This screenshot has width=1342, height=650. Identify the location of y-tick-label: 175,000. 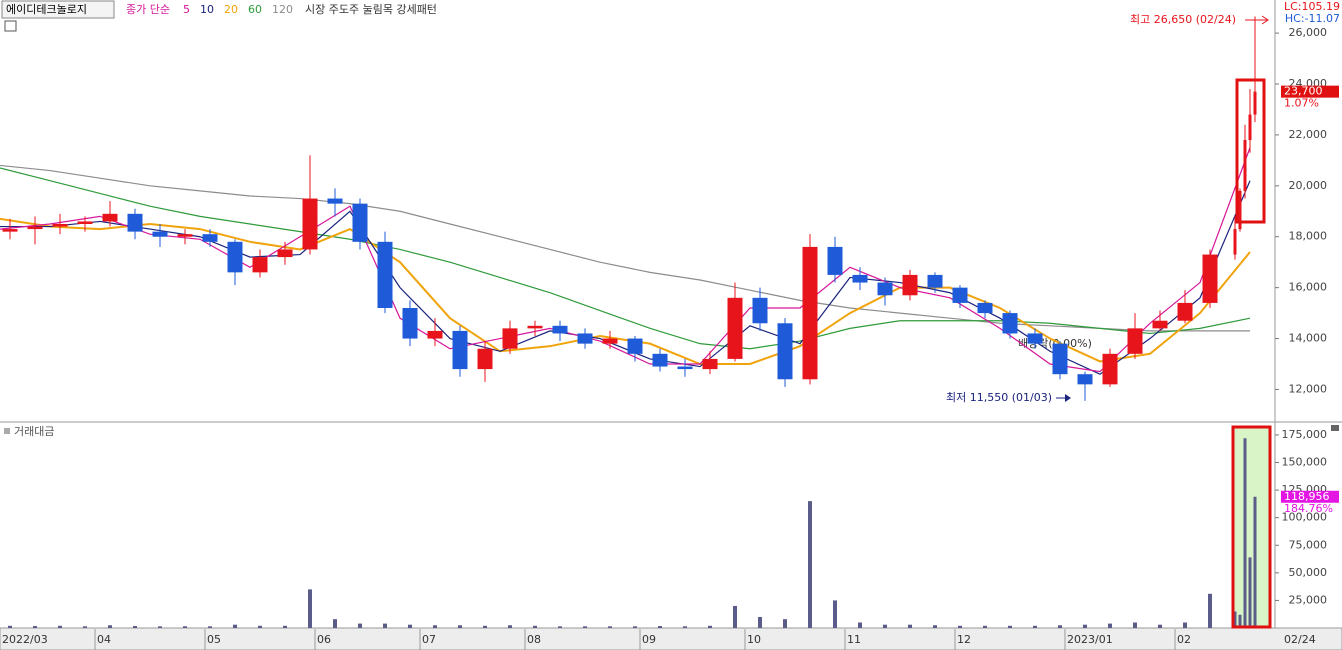
(1305, 434).